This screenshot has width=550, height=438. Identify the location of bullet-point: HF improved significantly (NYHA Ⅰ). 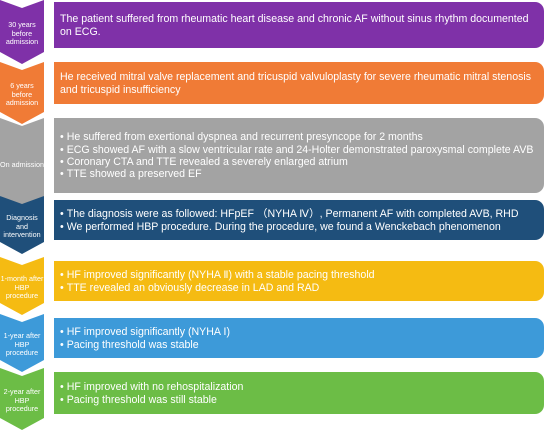
(298, 332).